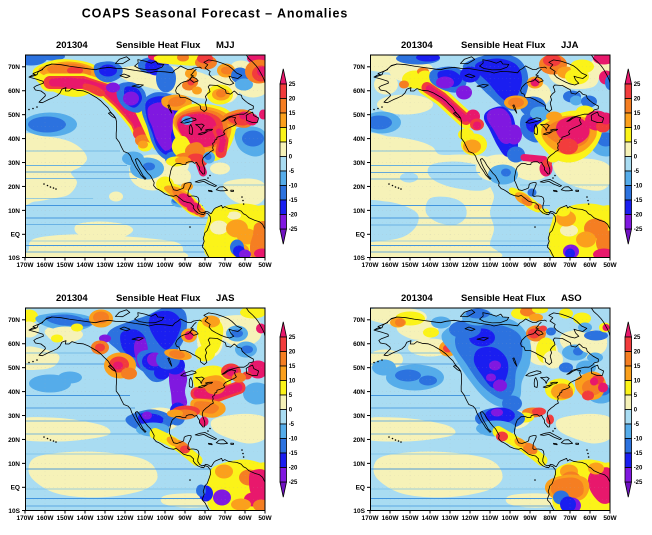 The width and height of the screenshot is (652, 535). Describe the element at coordinates (225, 45) in the screenshot. I see `svg-text: MJJ` at that location.